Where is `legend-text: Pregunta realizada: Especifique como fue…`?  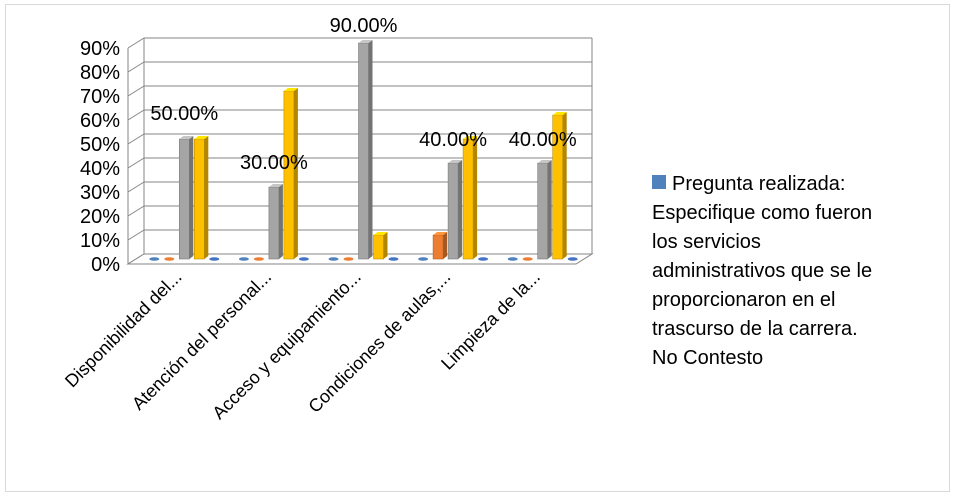 legend-text: Pregunta realizada: Especifique como fue… is located at coordinates (762, 271).